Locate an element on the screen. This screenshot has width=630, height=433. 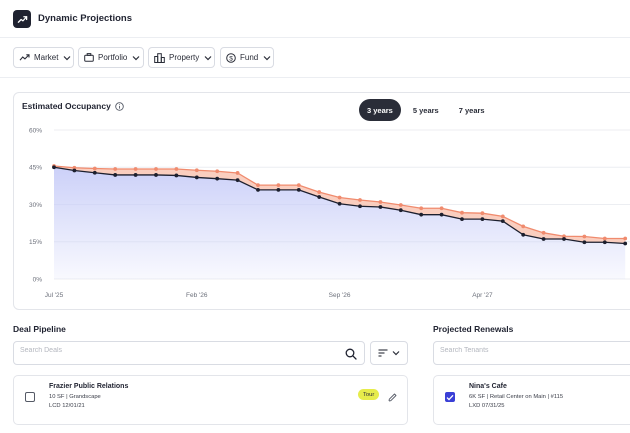
search-icon is located at coordinates (351, 356).